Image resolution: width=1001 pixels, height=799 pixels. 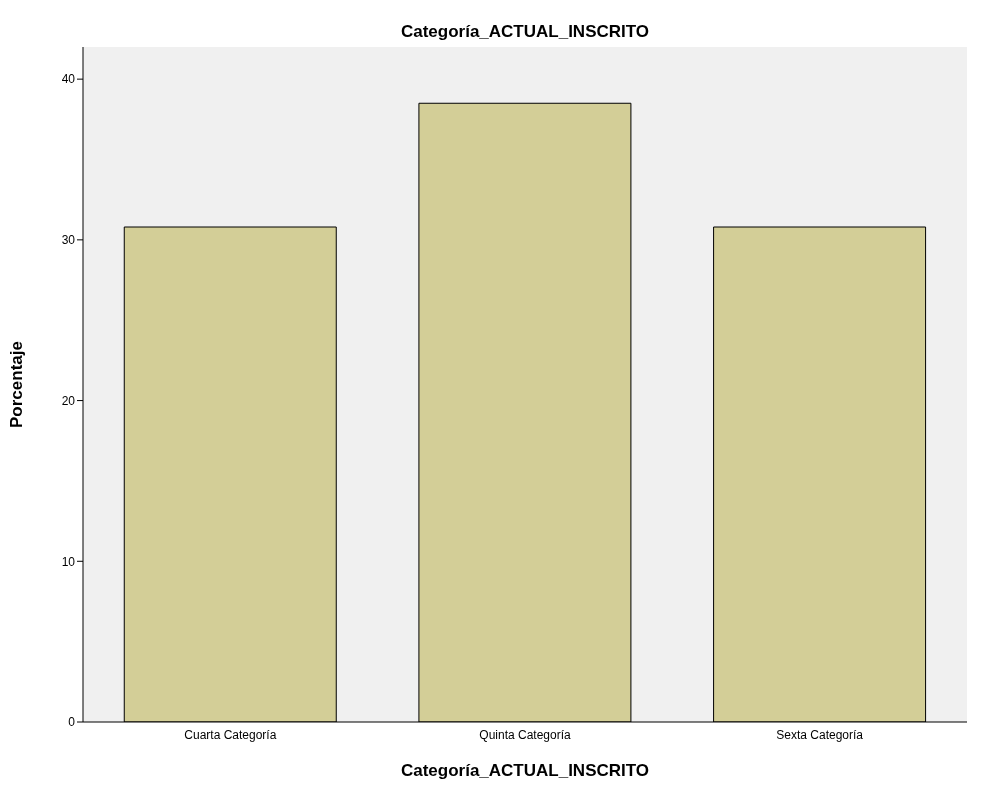 I want to click on x-tick-label: Cuarta Categoría, so click(x=230, y=734).